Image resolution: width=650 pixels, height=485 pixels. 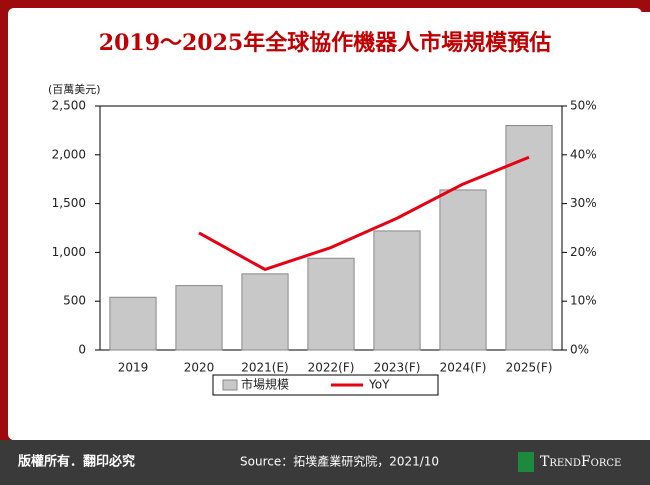 What do you see at coordinates (364, 213) in the screenshot?
I see `line` at bounding box center [364, 213].